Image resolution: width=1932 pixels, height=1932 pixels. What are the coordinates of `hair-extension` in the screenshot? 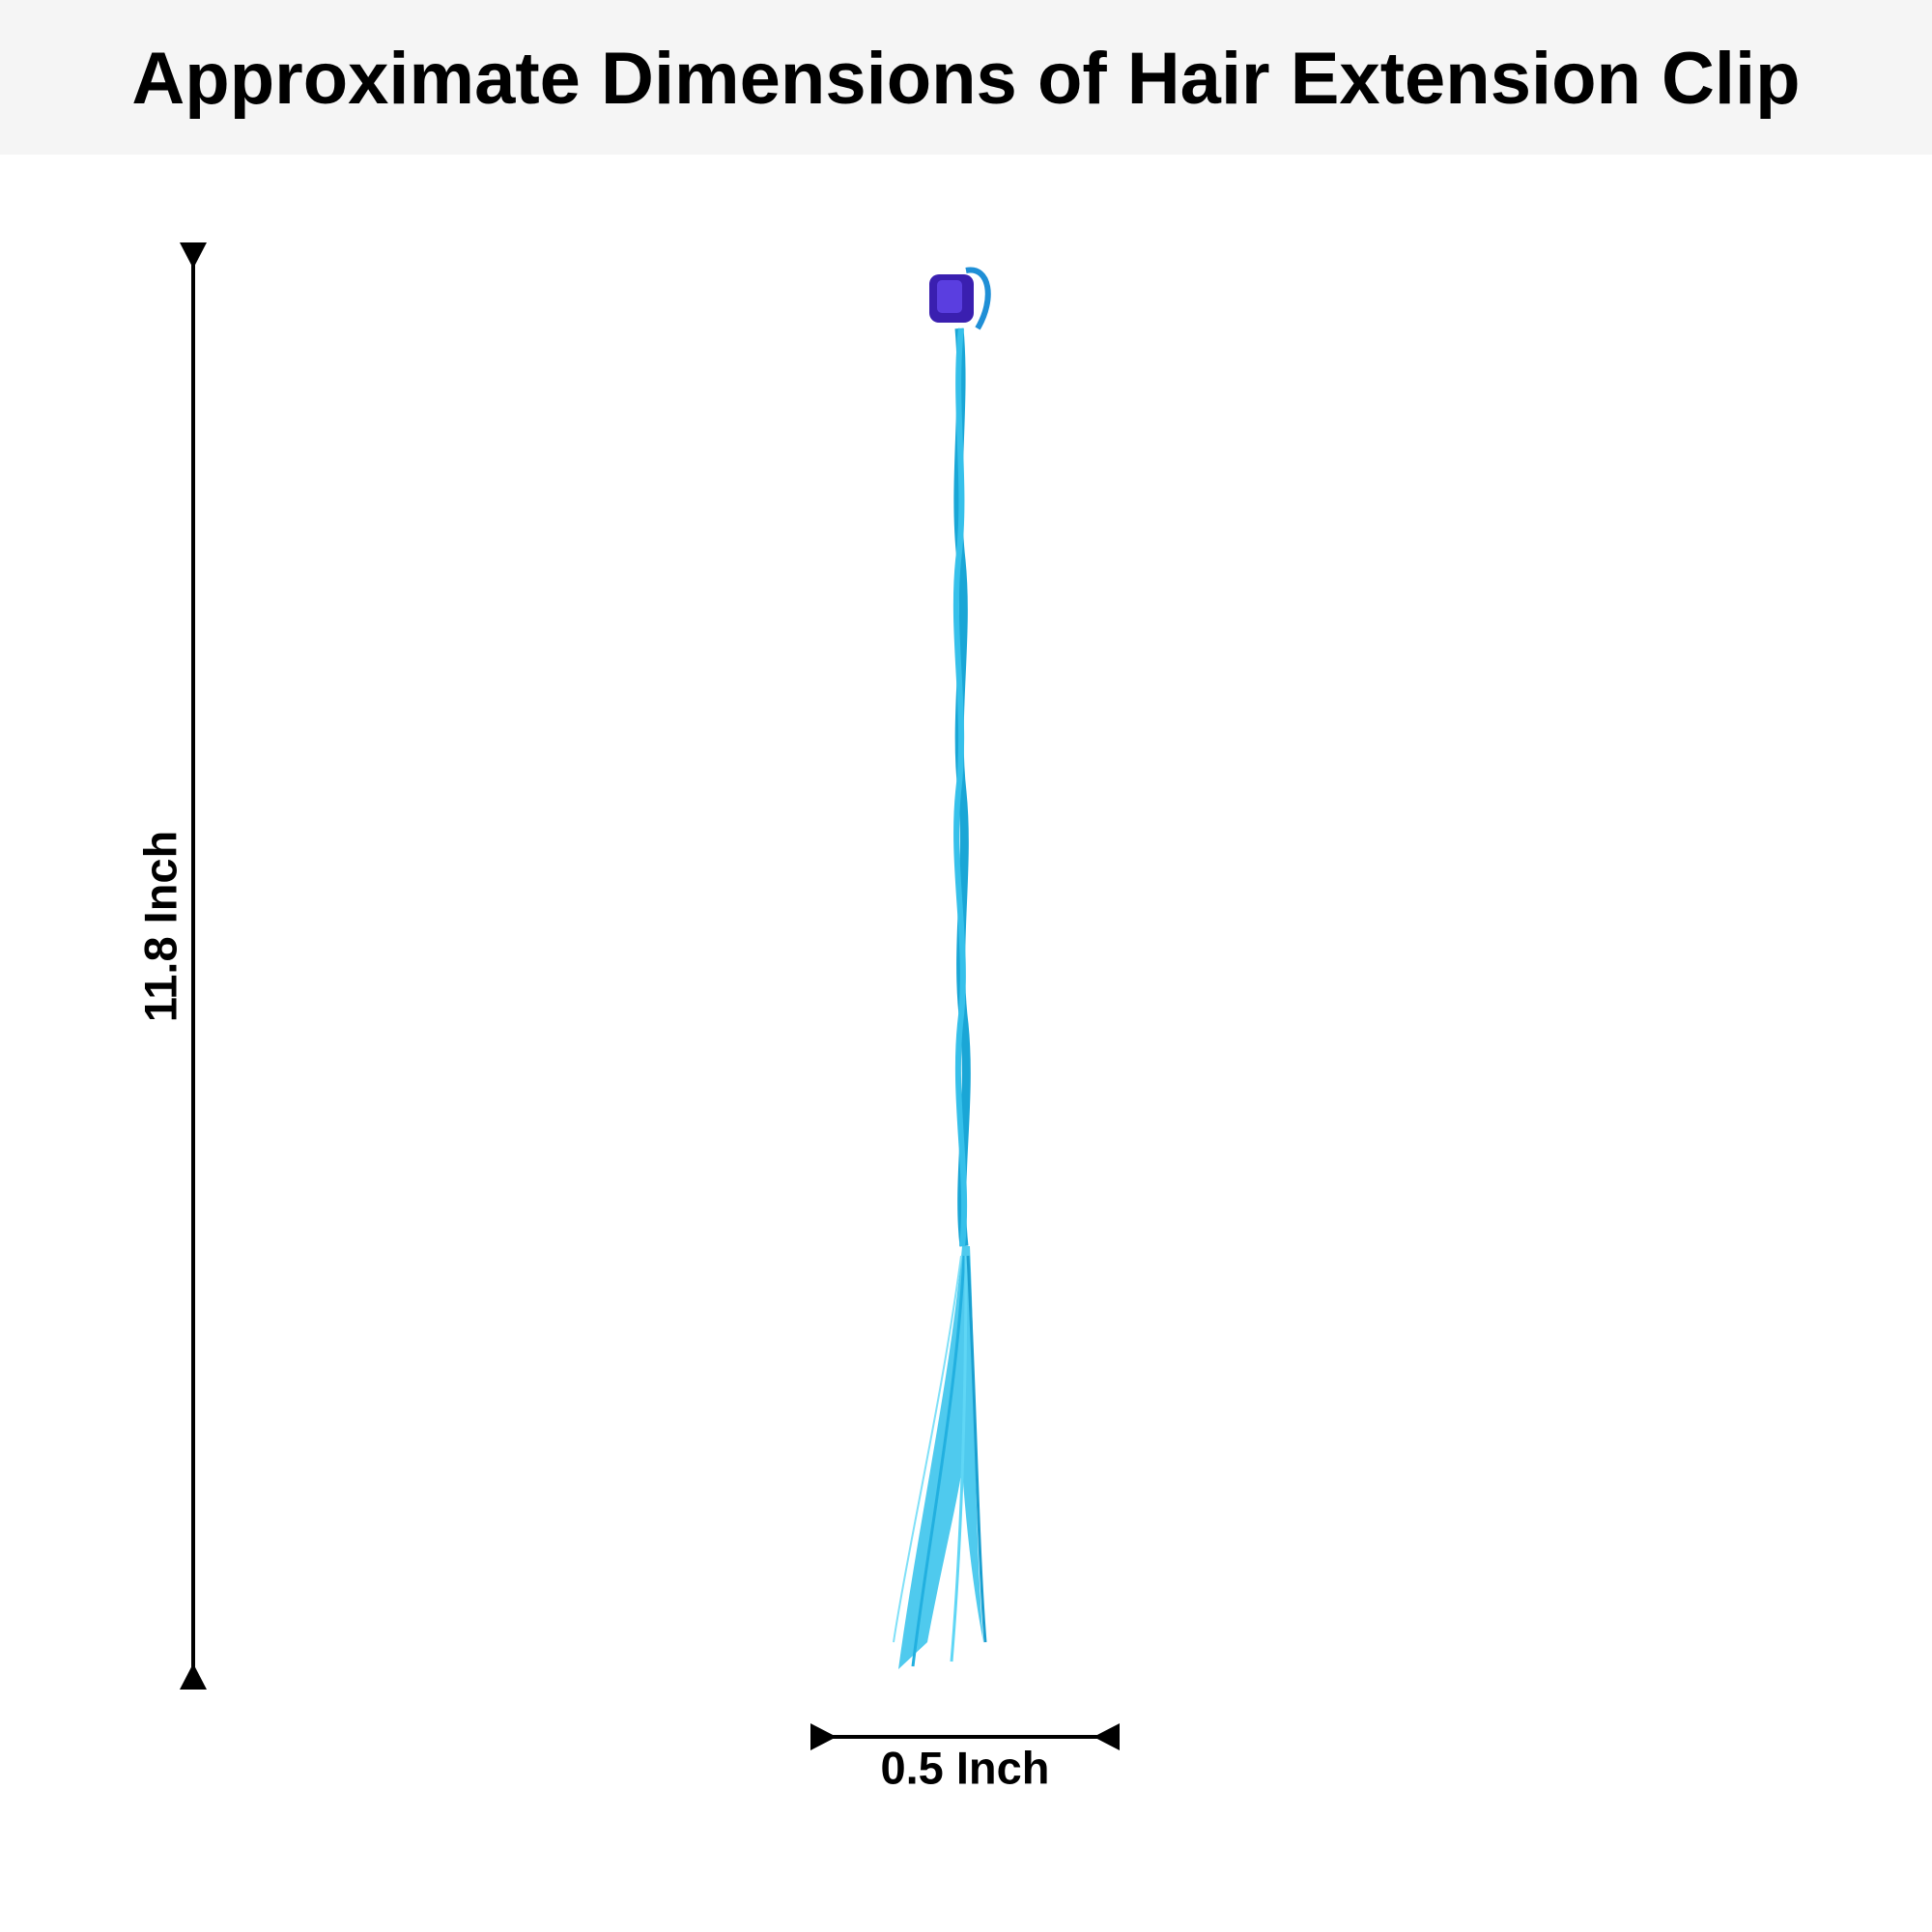 It's located at (942, 968).